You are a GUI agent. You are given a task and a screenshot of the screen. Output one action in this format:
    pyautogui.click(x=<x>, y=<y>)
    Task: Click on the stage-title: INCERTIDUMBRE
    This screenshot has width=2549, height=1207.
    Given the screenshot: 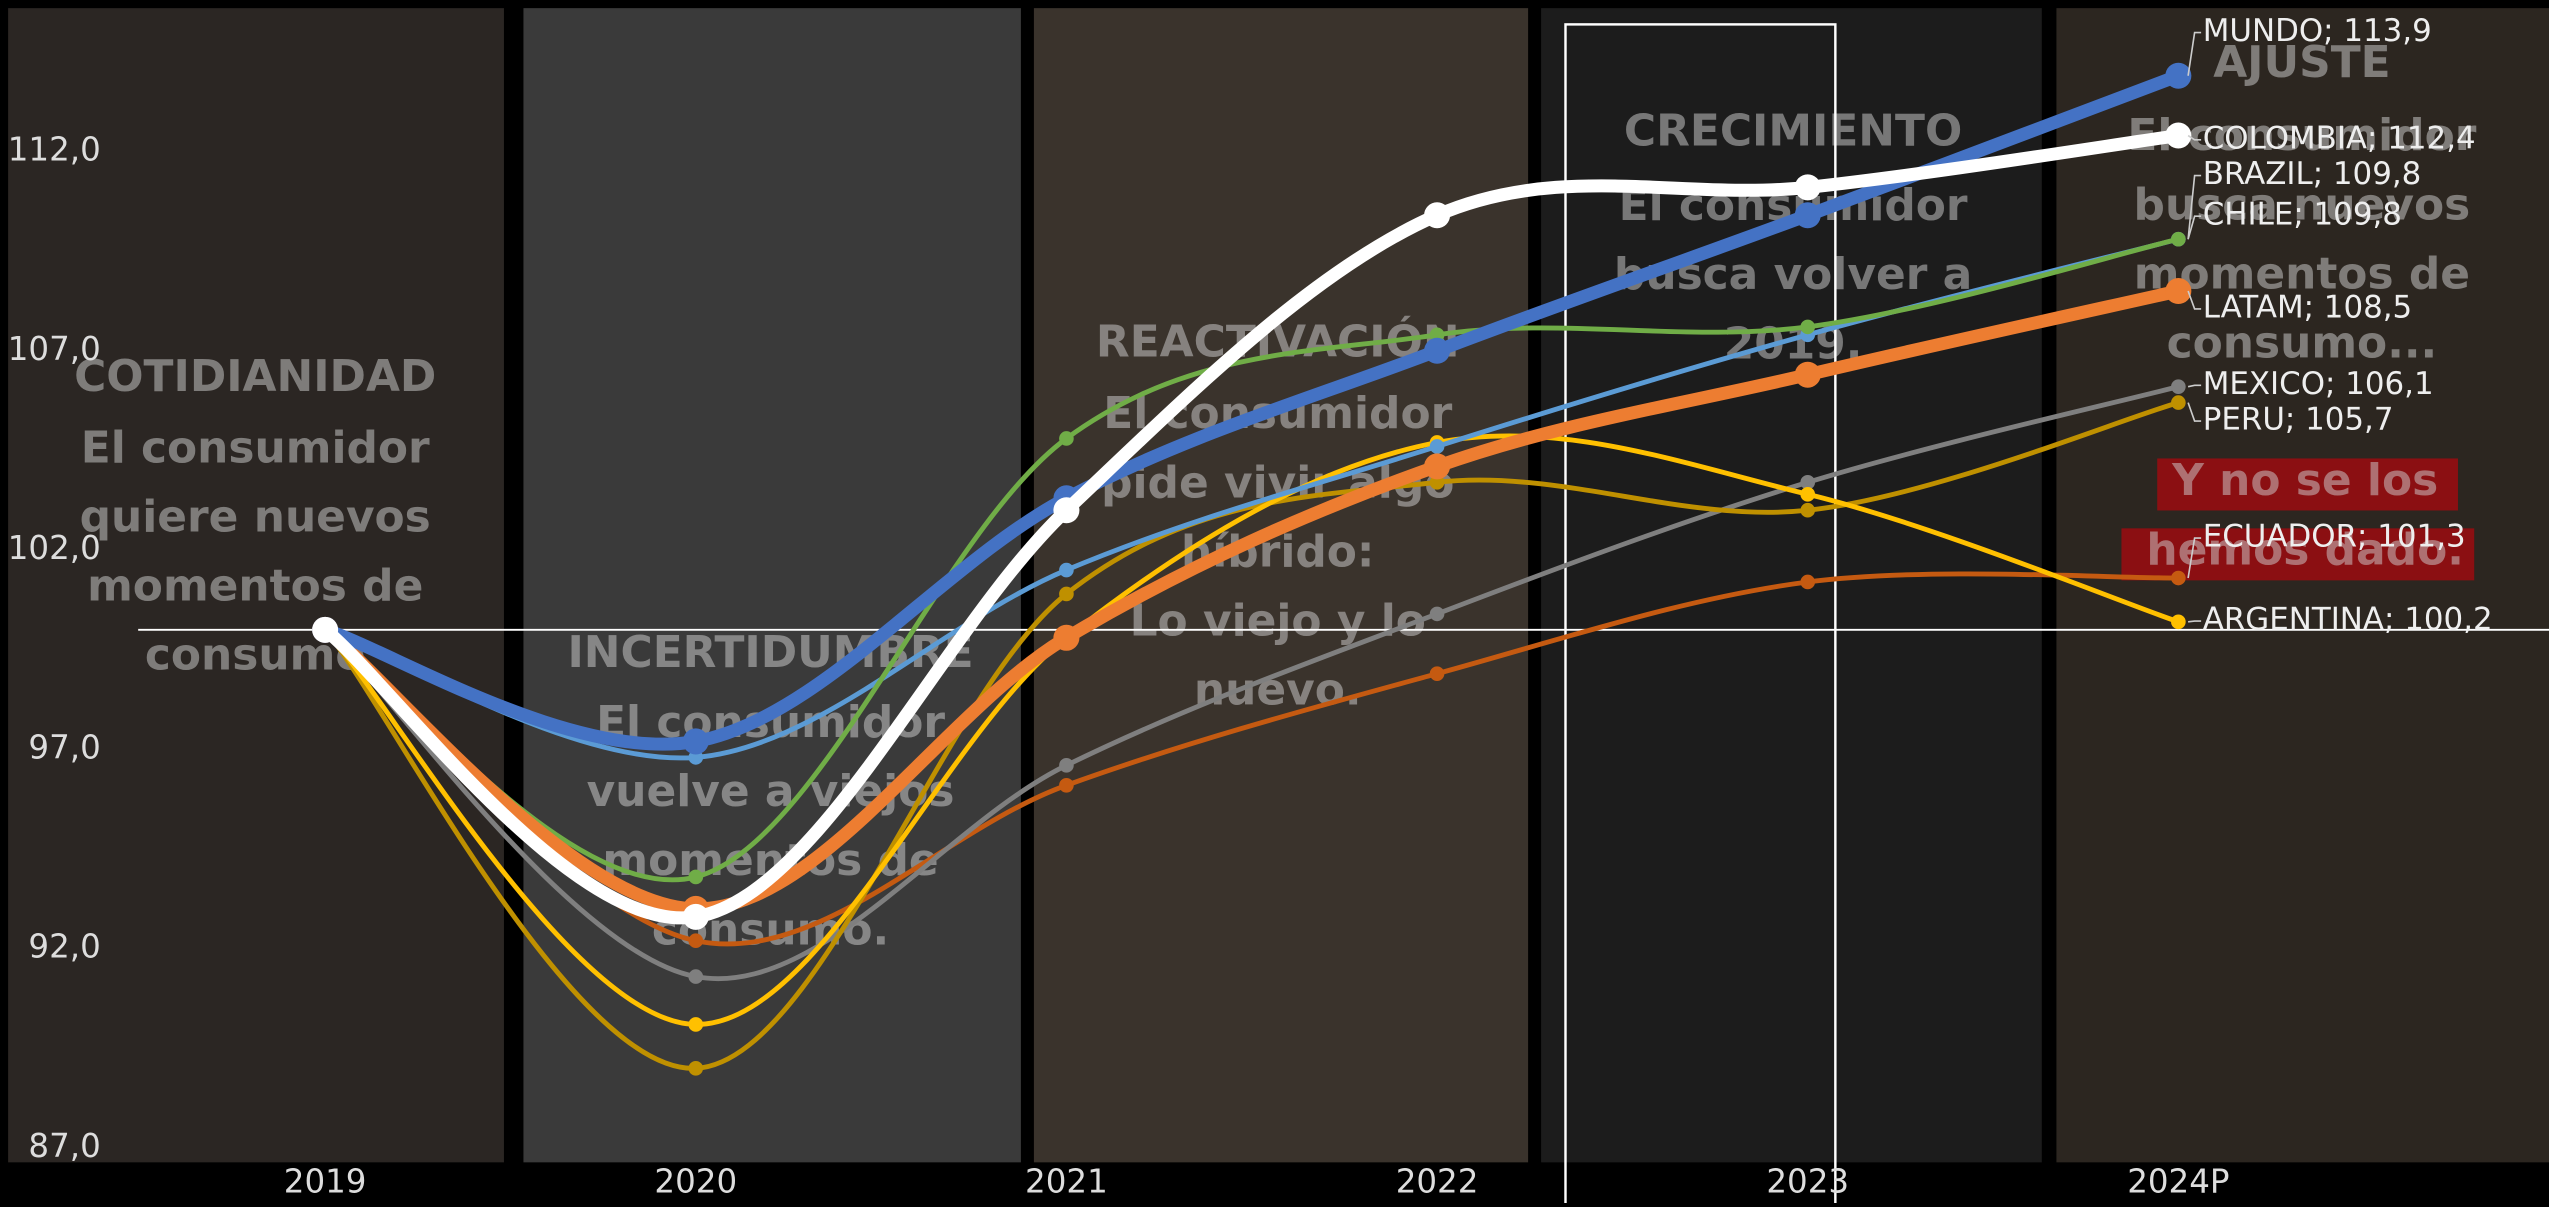 What is the action you would take?
    pyautogui.click(x=770, y=652)
    